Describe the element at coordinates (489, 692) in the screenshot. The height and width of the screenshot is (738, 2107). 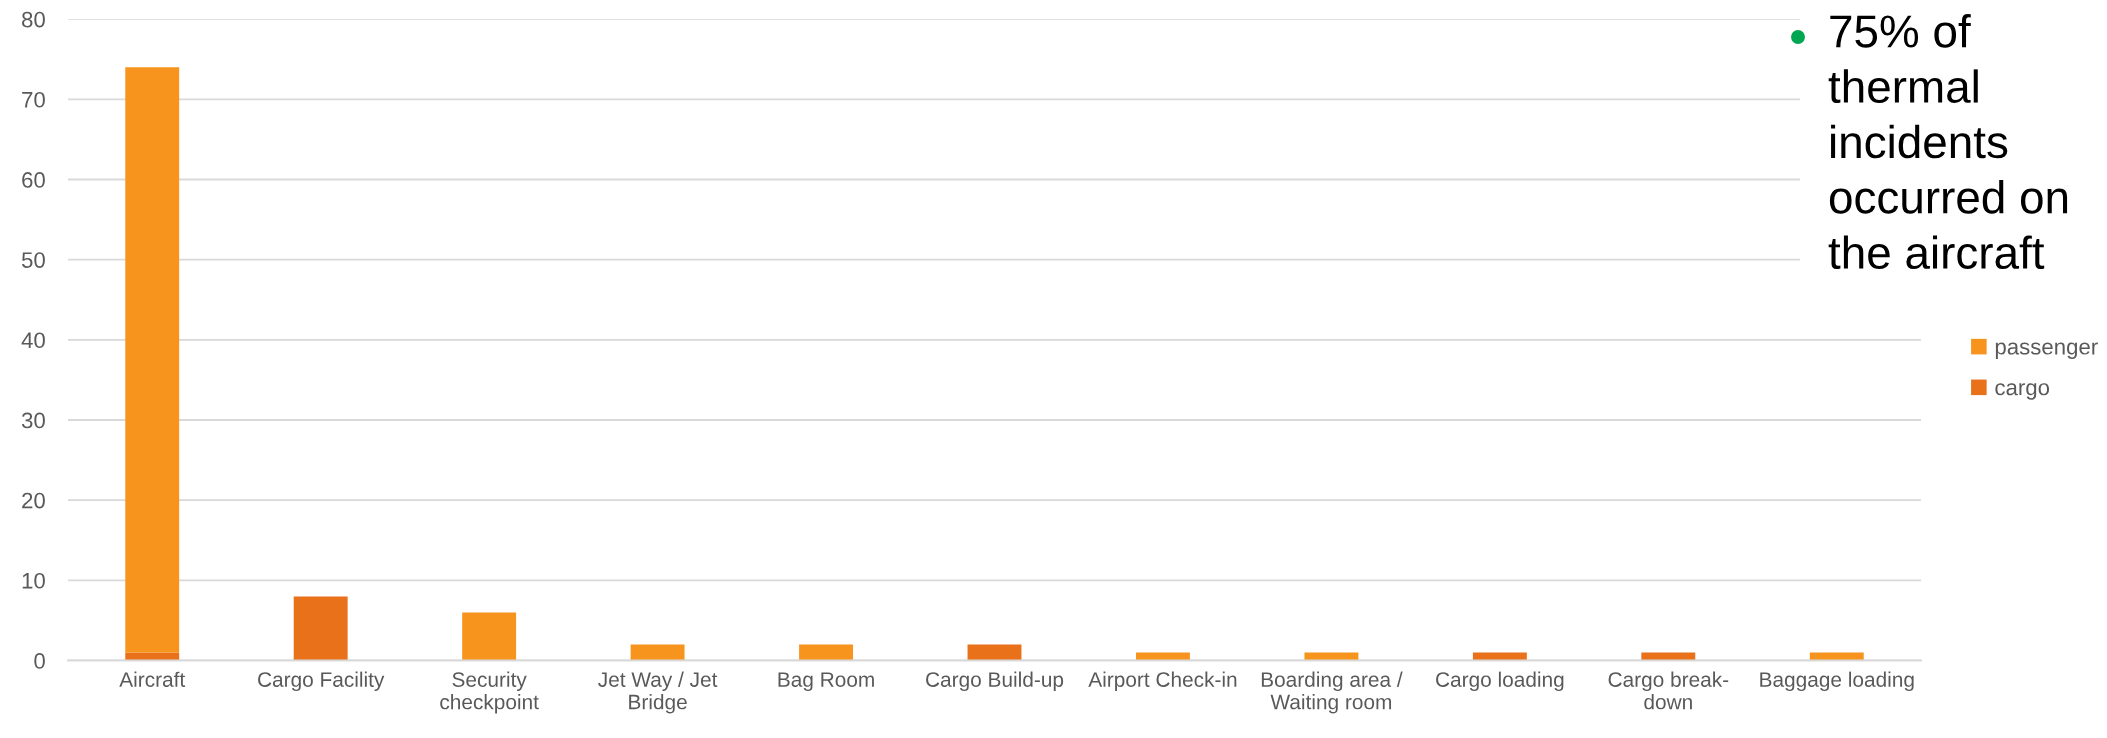
I see `x-tick-label: Security checkpoint` at that location.